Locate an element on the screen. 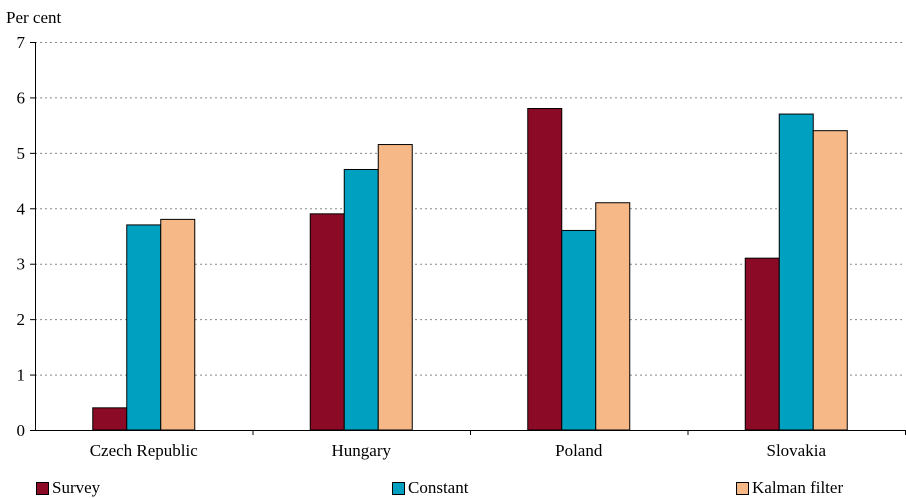 This screenshot has width=906, height=498. y-tick-labels: 0 1 2 3 4 5 6 7 is located at coordinates (21, 236).